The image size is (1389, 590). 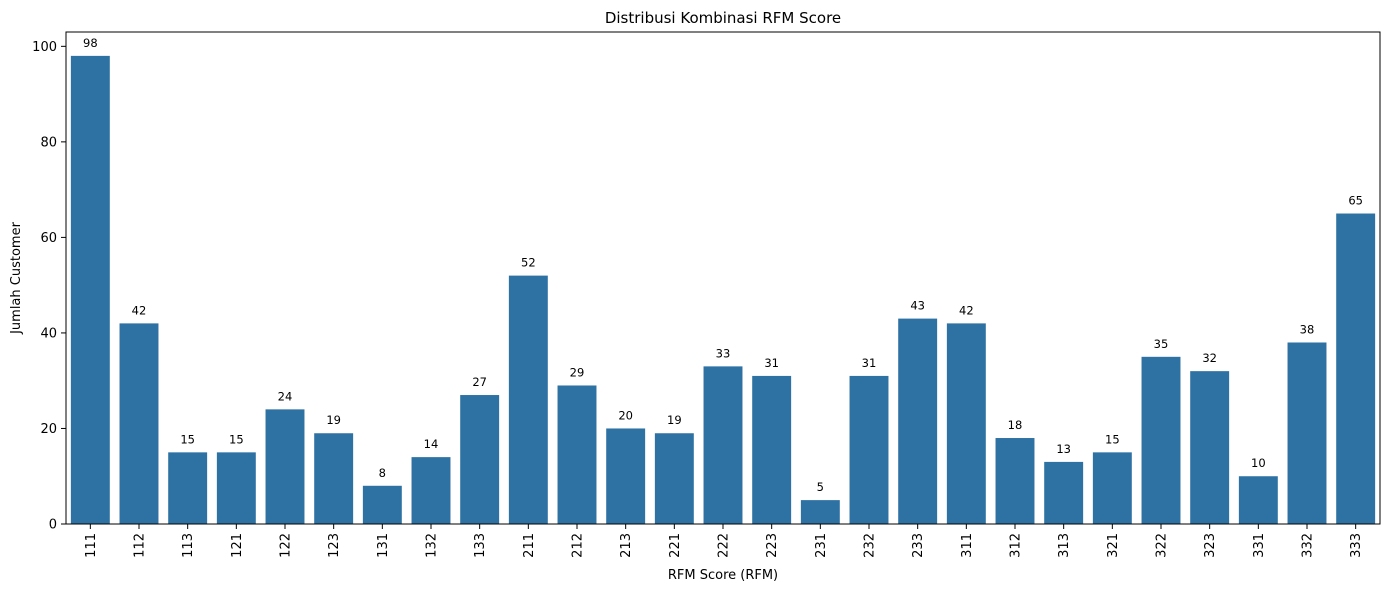 What do you see at coordinates (49, 286) in the screenshot?
I see `y-axis-ticks: 0 20 40 60 80 100` at bounding box center [49, 286].